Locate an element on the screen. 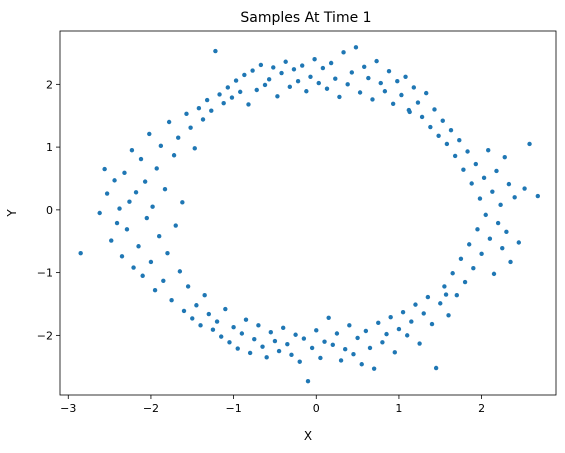 The height and width of the screenshot is (453, 565). y-tick-label: −1 is located at coordinates (45, 273).